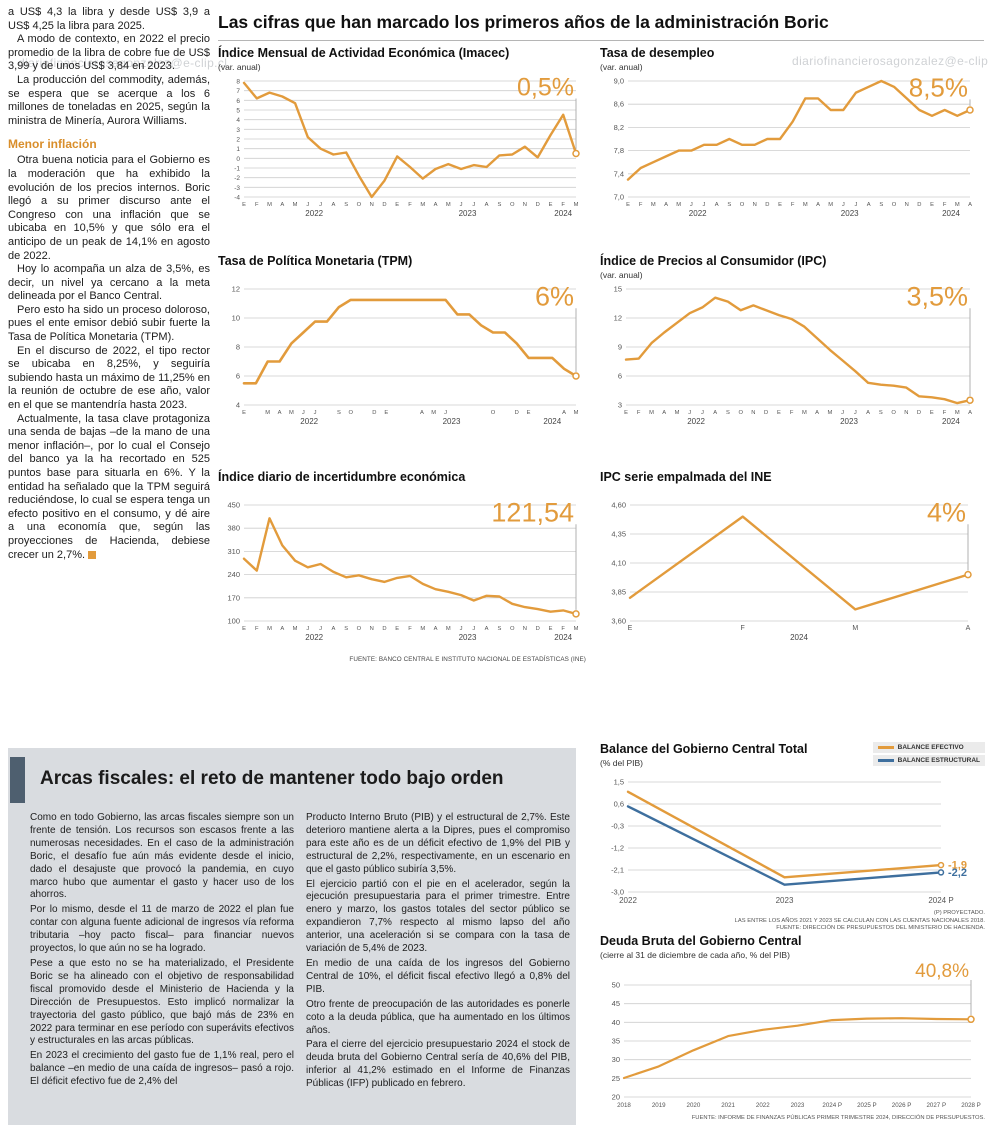 The height and width of the screenshot is (1133, 988). I want to click on subhead-menor-inflacion: Menor inflación, so click(52, 144).